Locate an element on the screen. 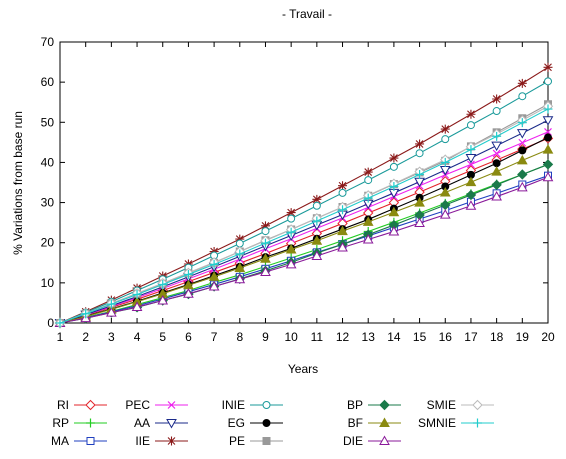 Image resolution: width=566 pixels, height=459 pixels. legend-item-iie: IIE is located at coordinates (161, 441).